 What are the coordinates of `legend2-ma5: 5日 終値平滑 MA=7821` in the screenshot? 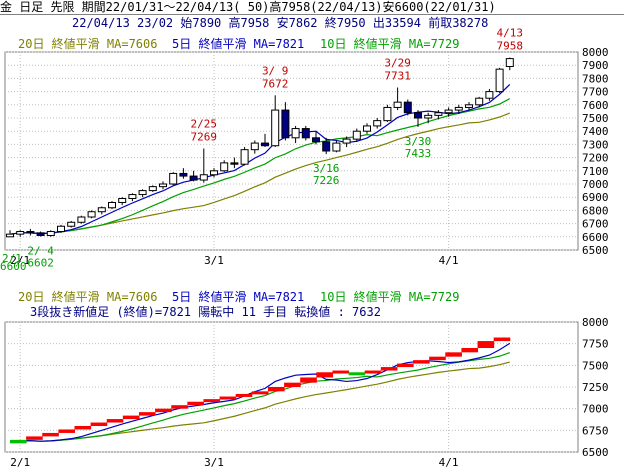 It's located at (238, 297).